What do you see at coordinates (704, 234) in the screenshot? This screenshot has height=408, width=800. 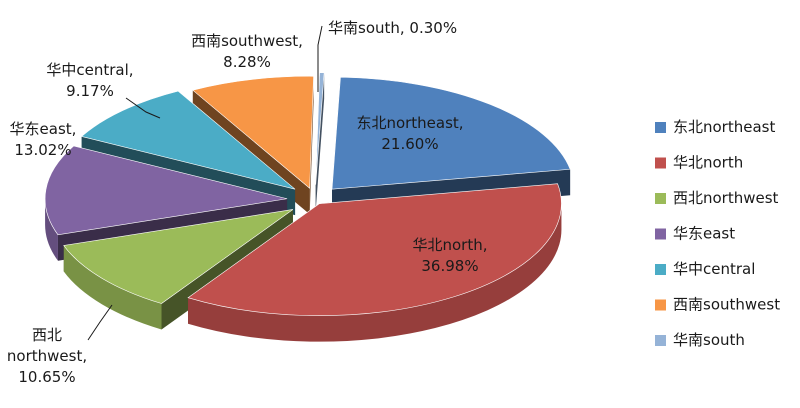 I see `legend-entry-4: 华东east` at bounding box center [704, 234].